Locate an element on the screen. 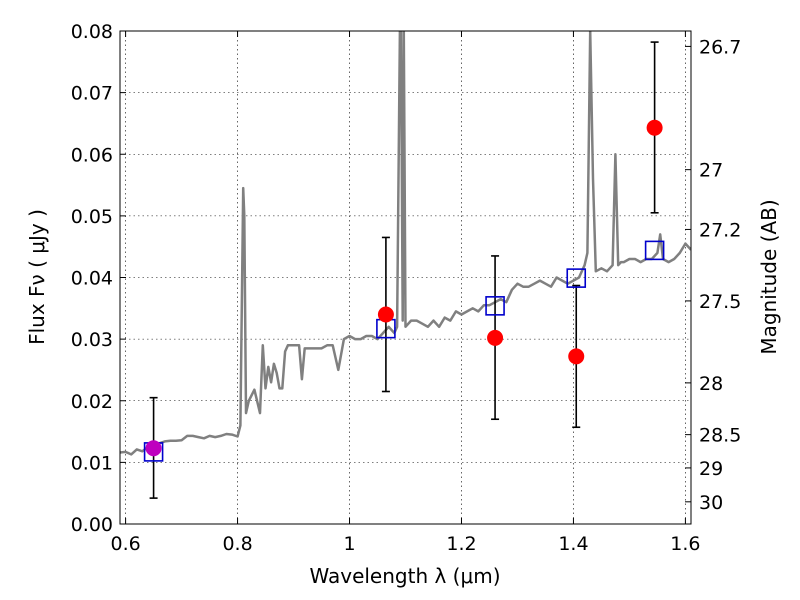 The image size is (800, 600). y-tick-label: 0.04 is located at coordinates (92, 279).